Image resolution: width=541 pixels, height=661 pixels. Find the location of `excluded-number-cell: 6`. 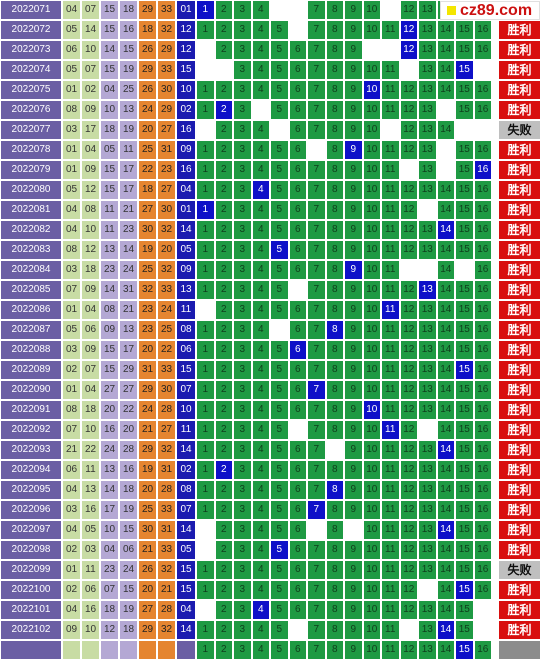

excluded-number-cell: 6 is located at coordinates (297, 10).